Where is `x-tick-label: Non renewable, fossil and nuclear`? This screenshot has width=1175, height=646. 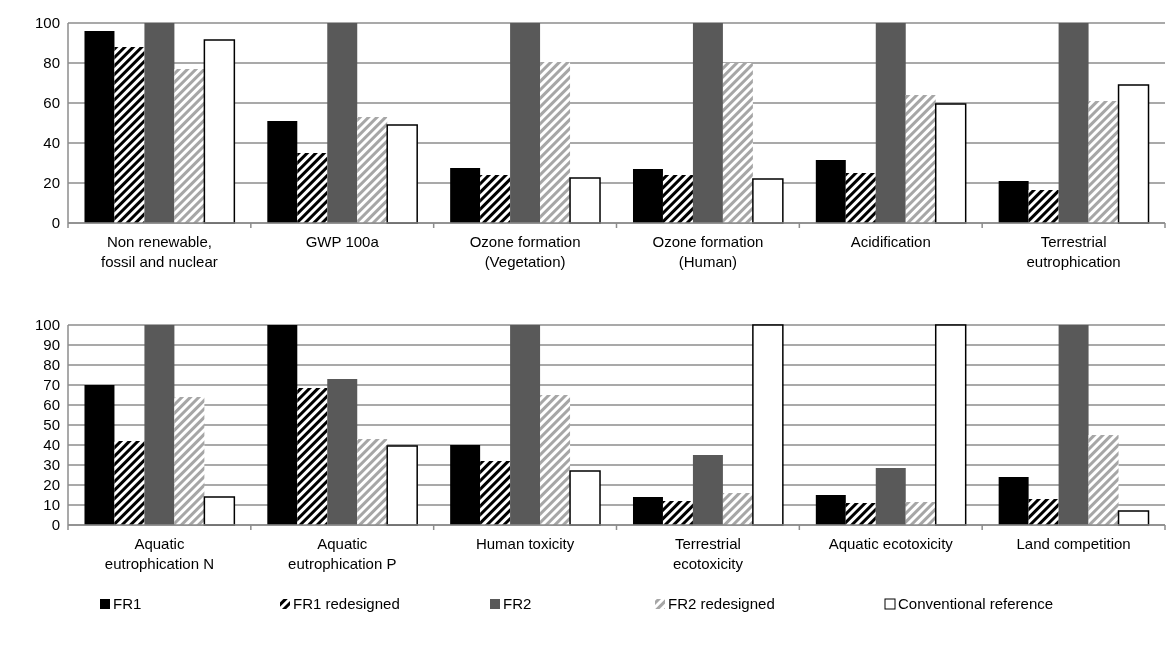
x-tick-label: Non renewable, fossil and nuclear is located at coordinates (159, 251).